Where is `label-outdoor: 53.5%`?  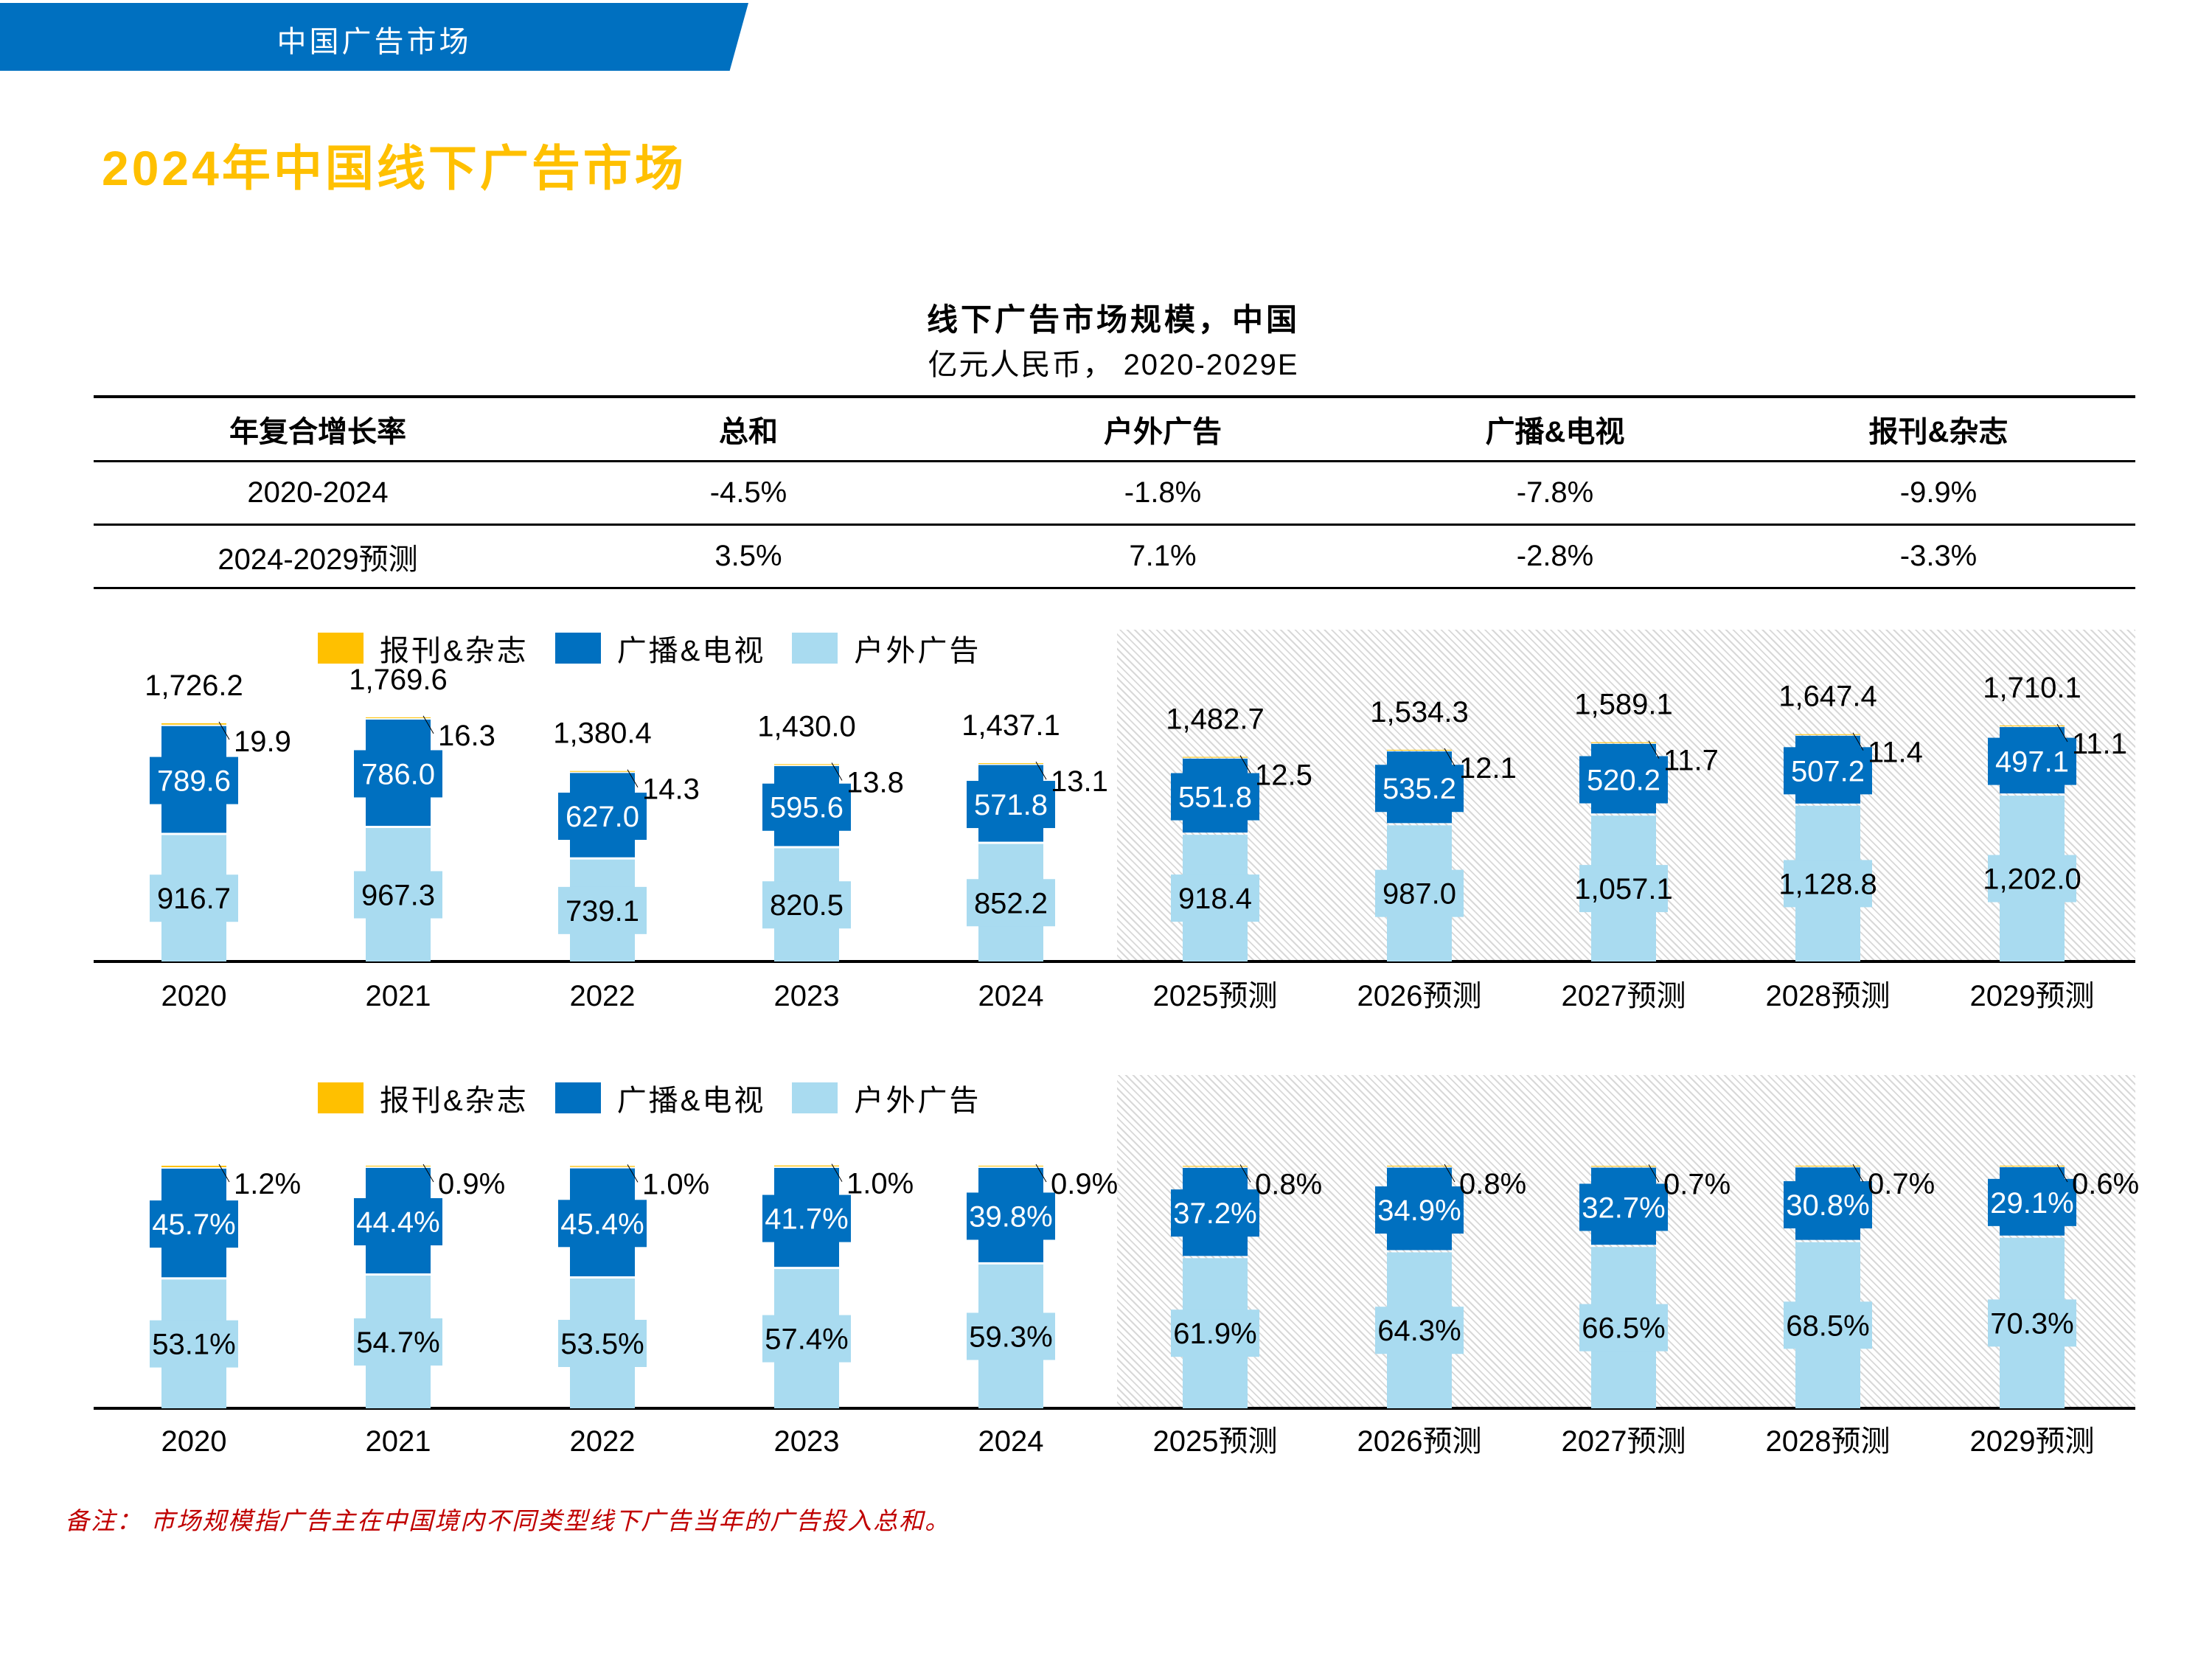 label-outdoor: 53.5% is located at coordinates (602, 1344).